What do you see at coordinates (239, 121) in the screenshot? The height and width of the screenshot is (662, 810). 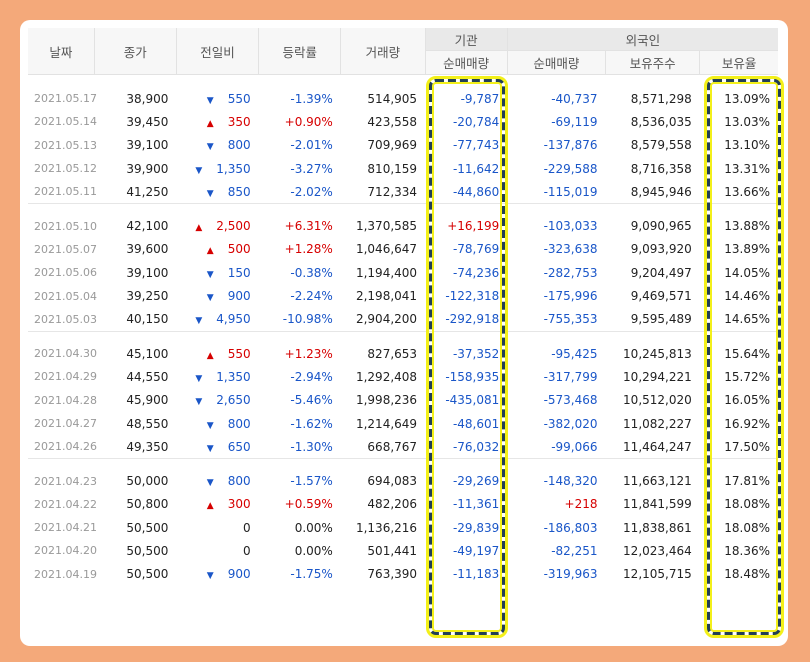 I see `change-value: 350` at bounding box center [239, 121].